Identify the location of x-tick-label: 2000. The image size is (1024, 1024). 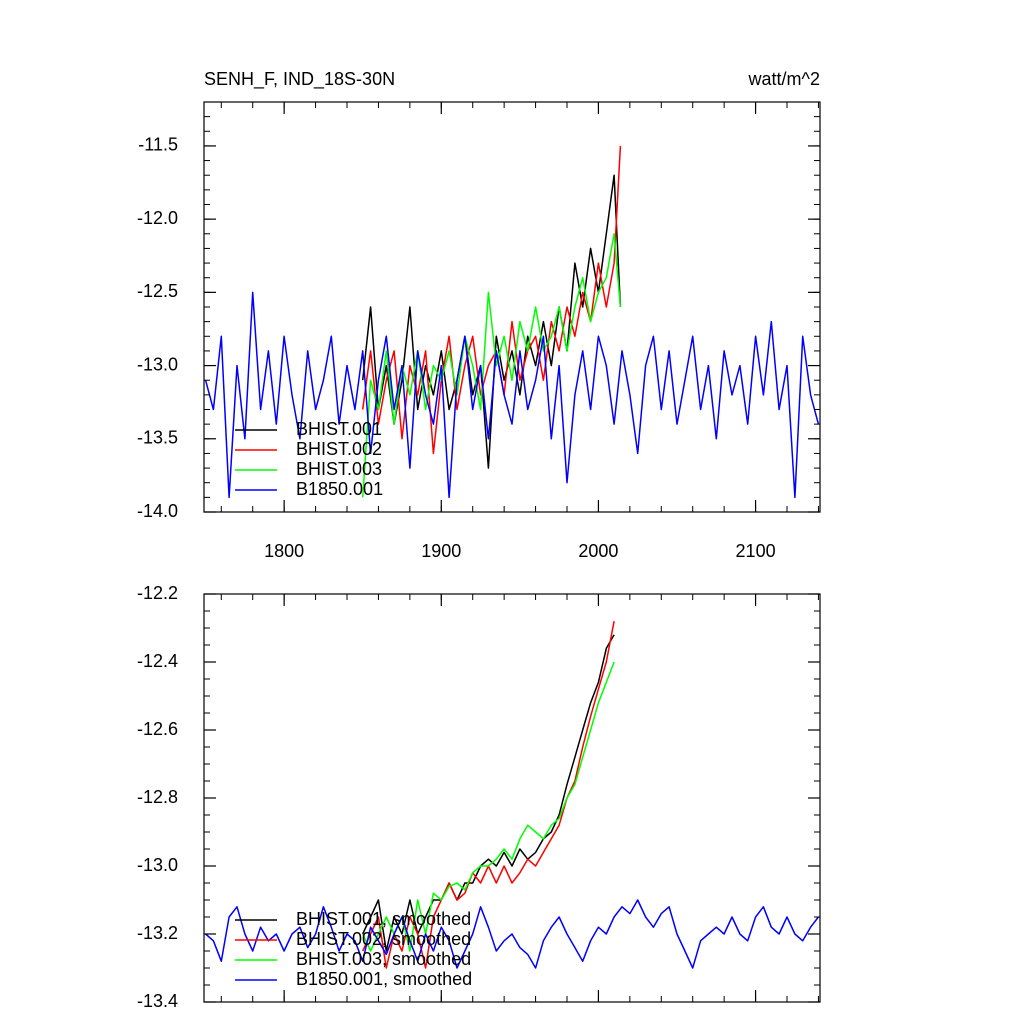
(598, 551).